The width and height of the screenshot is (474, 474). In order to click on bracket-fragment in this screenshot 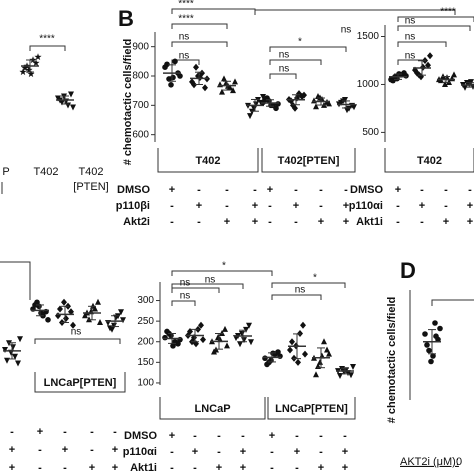, I will do `click(452, 302)`.